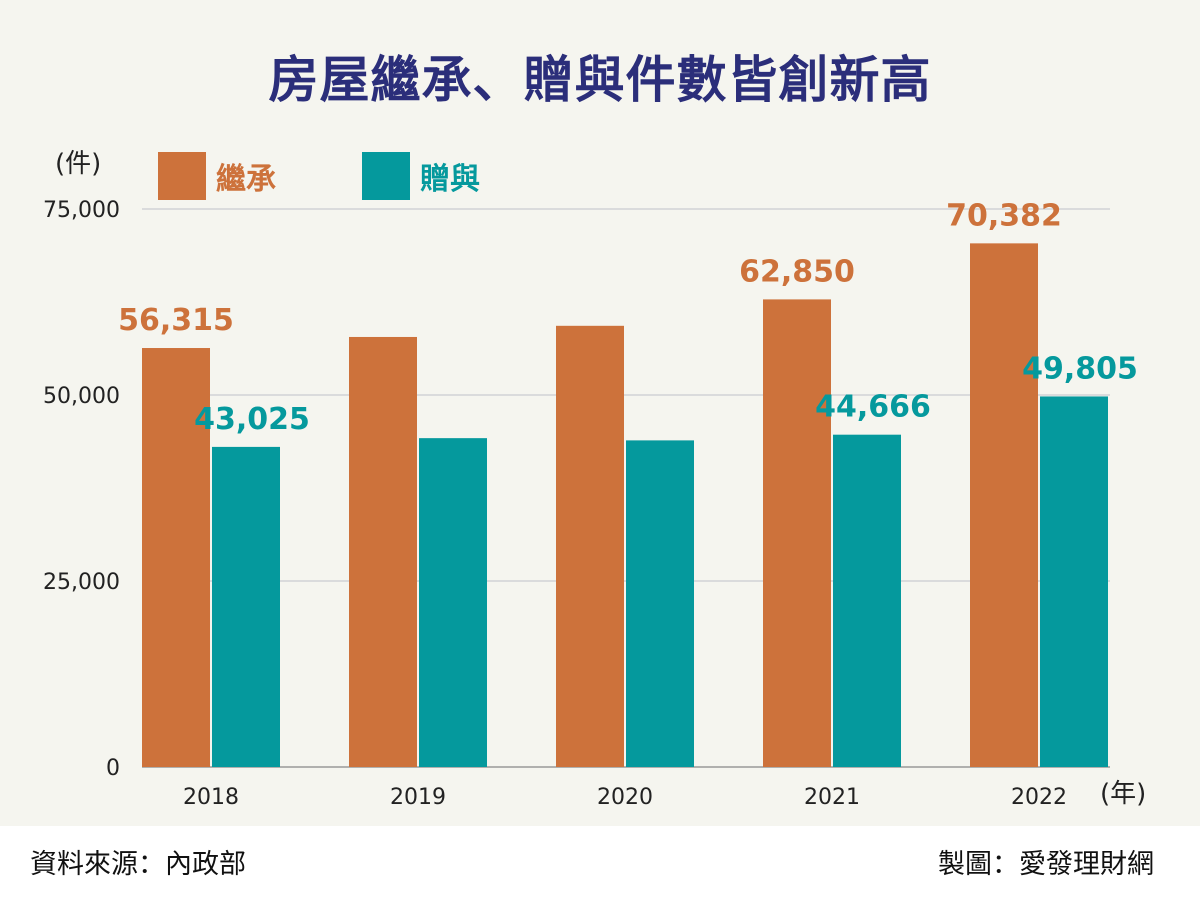 The height and width of the screenshot is (900, 1200). Describe the element at coordinates (797, 271) in the screenshot. I see `data-label: 62,850` at that location.